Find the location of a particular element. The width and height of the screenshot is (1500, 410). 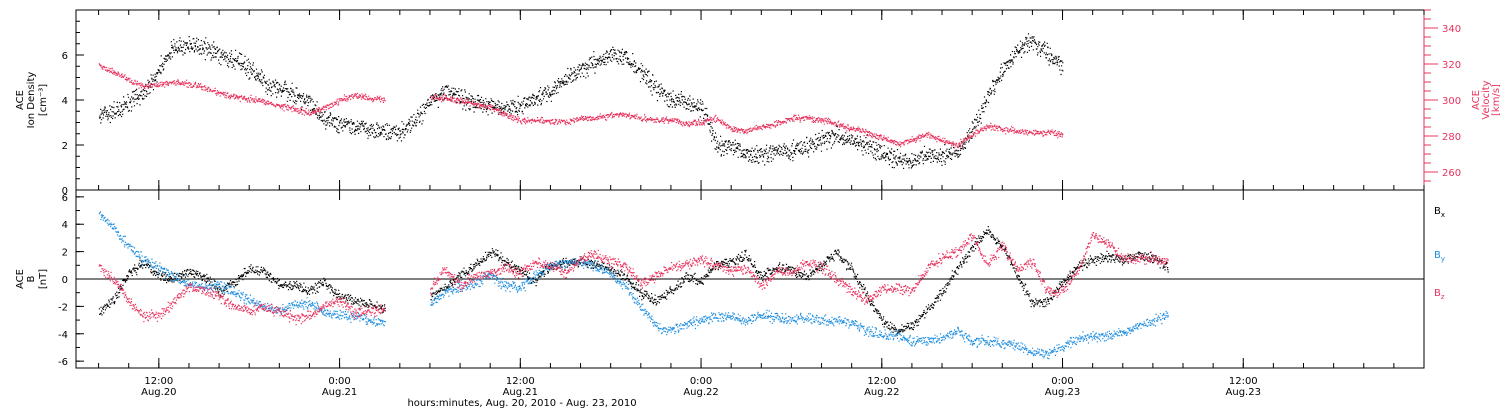

velocity-tick-label: 300 is located at coordinates (1451, 101).